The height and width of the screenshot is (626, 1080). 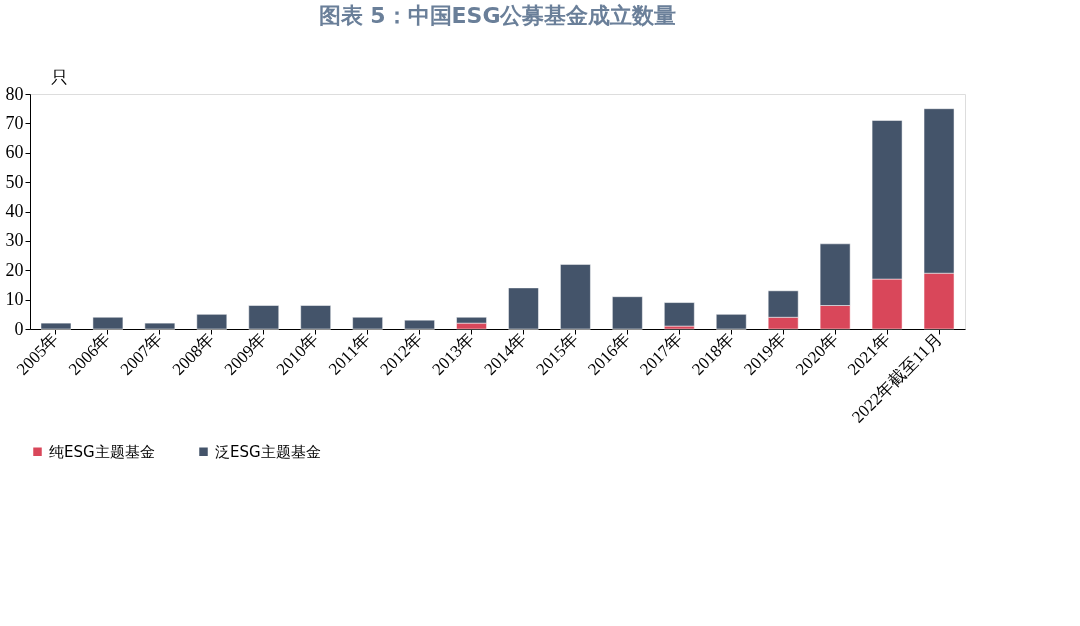 What do you see at coordinates (19, 328) in the screenshot?
I see `y-tick-label: 0` at bounding box center [19, 328].